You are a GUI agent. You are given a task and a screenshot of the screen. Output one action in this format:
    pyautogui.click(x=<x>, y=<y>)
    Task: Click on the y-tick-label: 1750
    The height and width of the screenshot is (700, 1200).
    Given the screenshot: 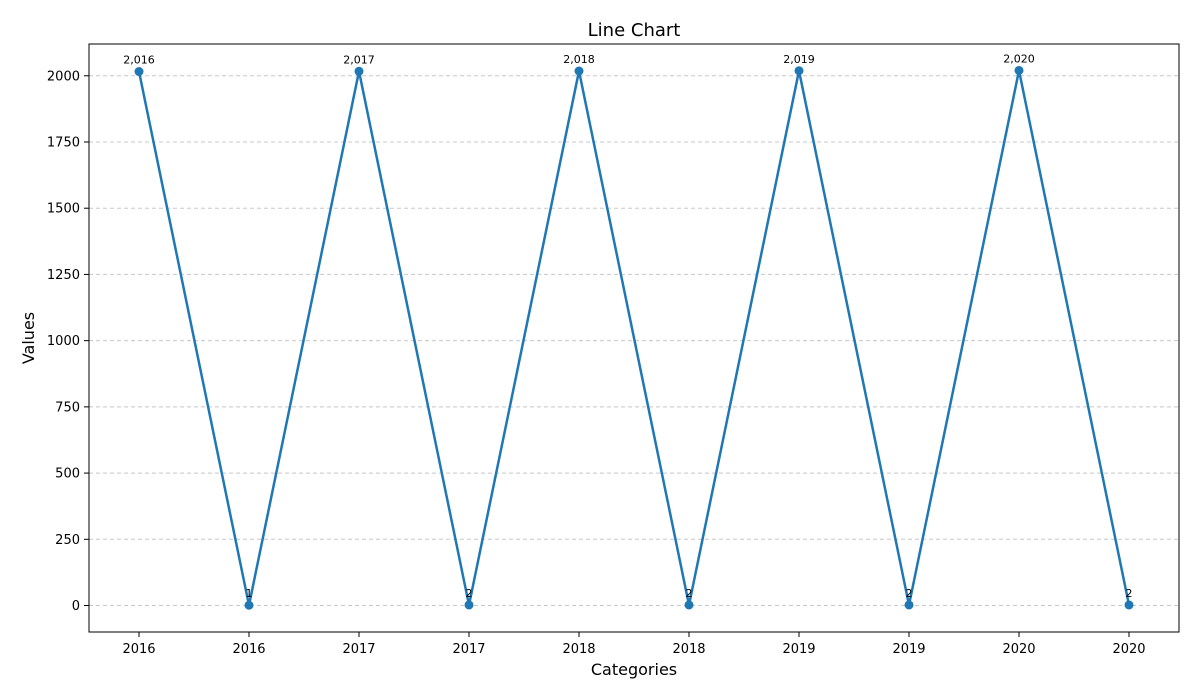 What is the action you would take?
    pyautogui.click(x=63, y=143)
    